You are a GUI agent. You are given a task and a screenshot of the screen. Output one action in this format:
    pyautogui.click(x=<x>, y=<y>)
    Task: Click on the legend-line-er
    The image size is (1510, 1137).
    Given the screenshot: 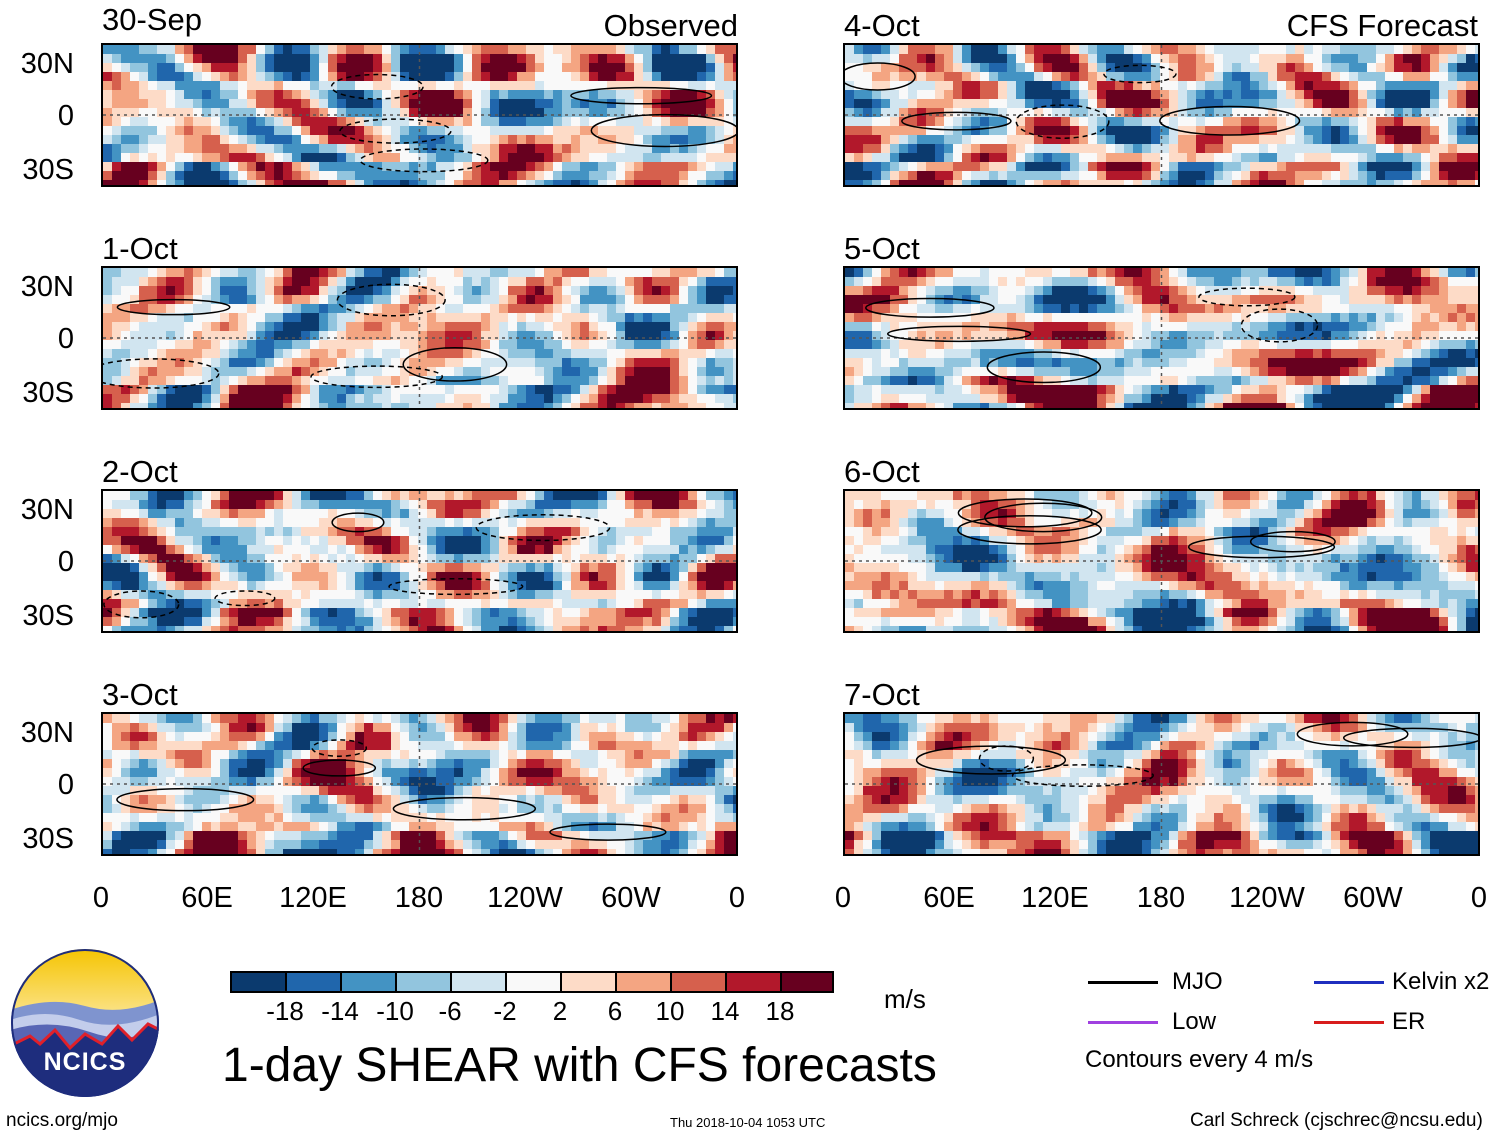 What is the action you would take?
    pyautogui.click(x=1349, y=1022)
    